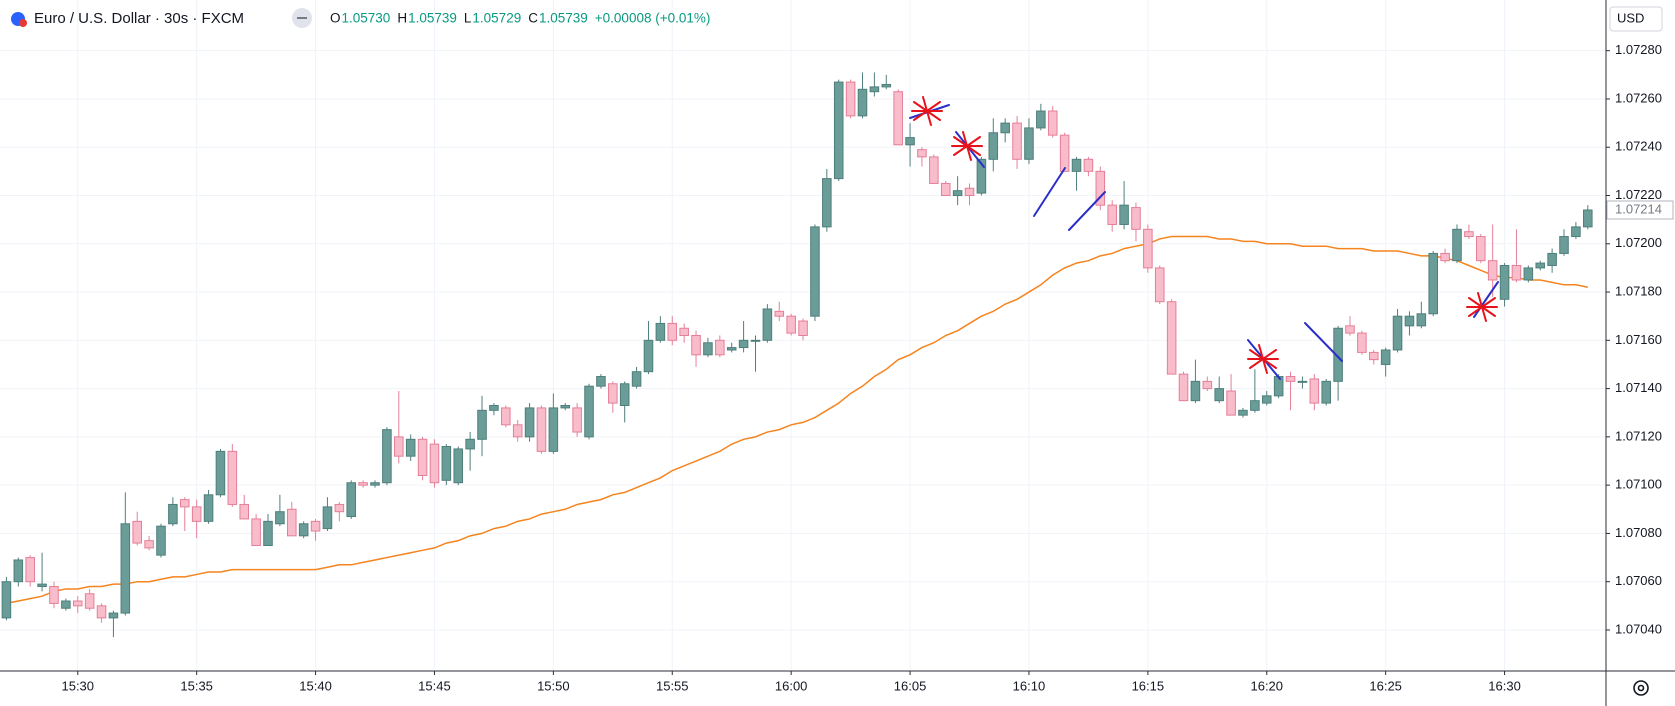 The height and width of the screenshot is (706, 1675). Describe the element at coordinates (653, 18) in the screenshot. I see `change: +0.00008 (+0.01%)` at that location.